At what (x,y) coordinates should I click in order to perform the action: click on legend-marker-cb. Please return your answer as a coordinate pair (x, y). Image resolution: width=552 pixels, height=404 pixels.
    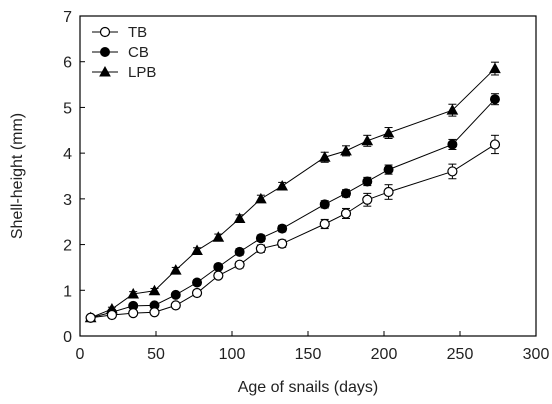
    Looking at the image, I should click on (105, 52).